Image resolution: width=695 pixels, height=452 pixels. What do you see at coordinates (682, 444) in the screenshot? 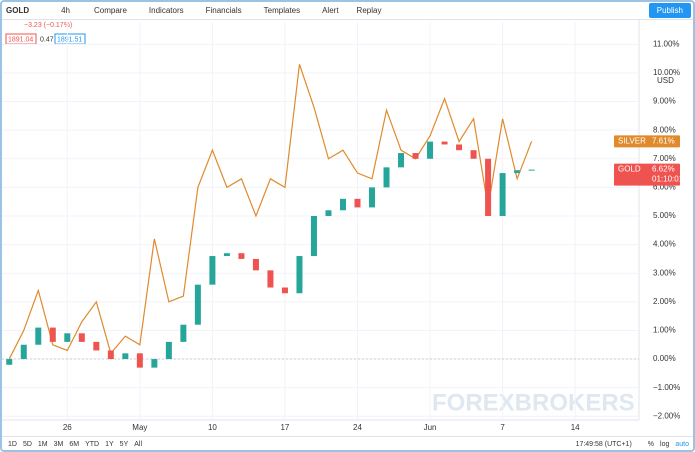
I see `option: auto` at bounding box center [682, 444].